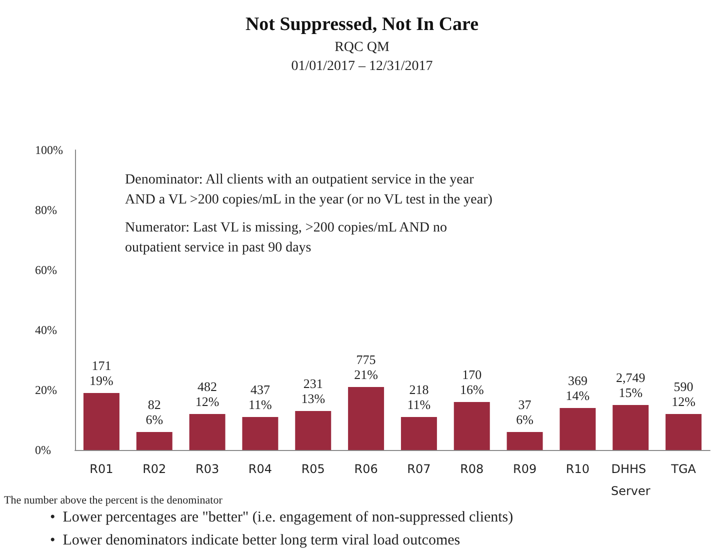 The height and width of the screenshot is (557, 724). Describe the element at coordinates (366, 469) in the screenshot. I see `x-tick-label: R06` at that location.